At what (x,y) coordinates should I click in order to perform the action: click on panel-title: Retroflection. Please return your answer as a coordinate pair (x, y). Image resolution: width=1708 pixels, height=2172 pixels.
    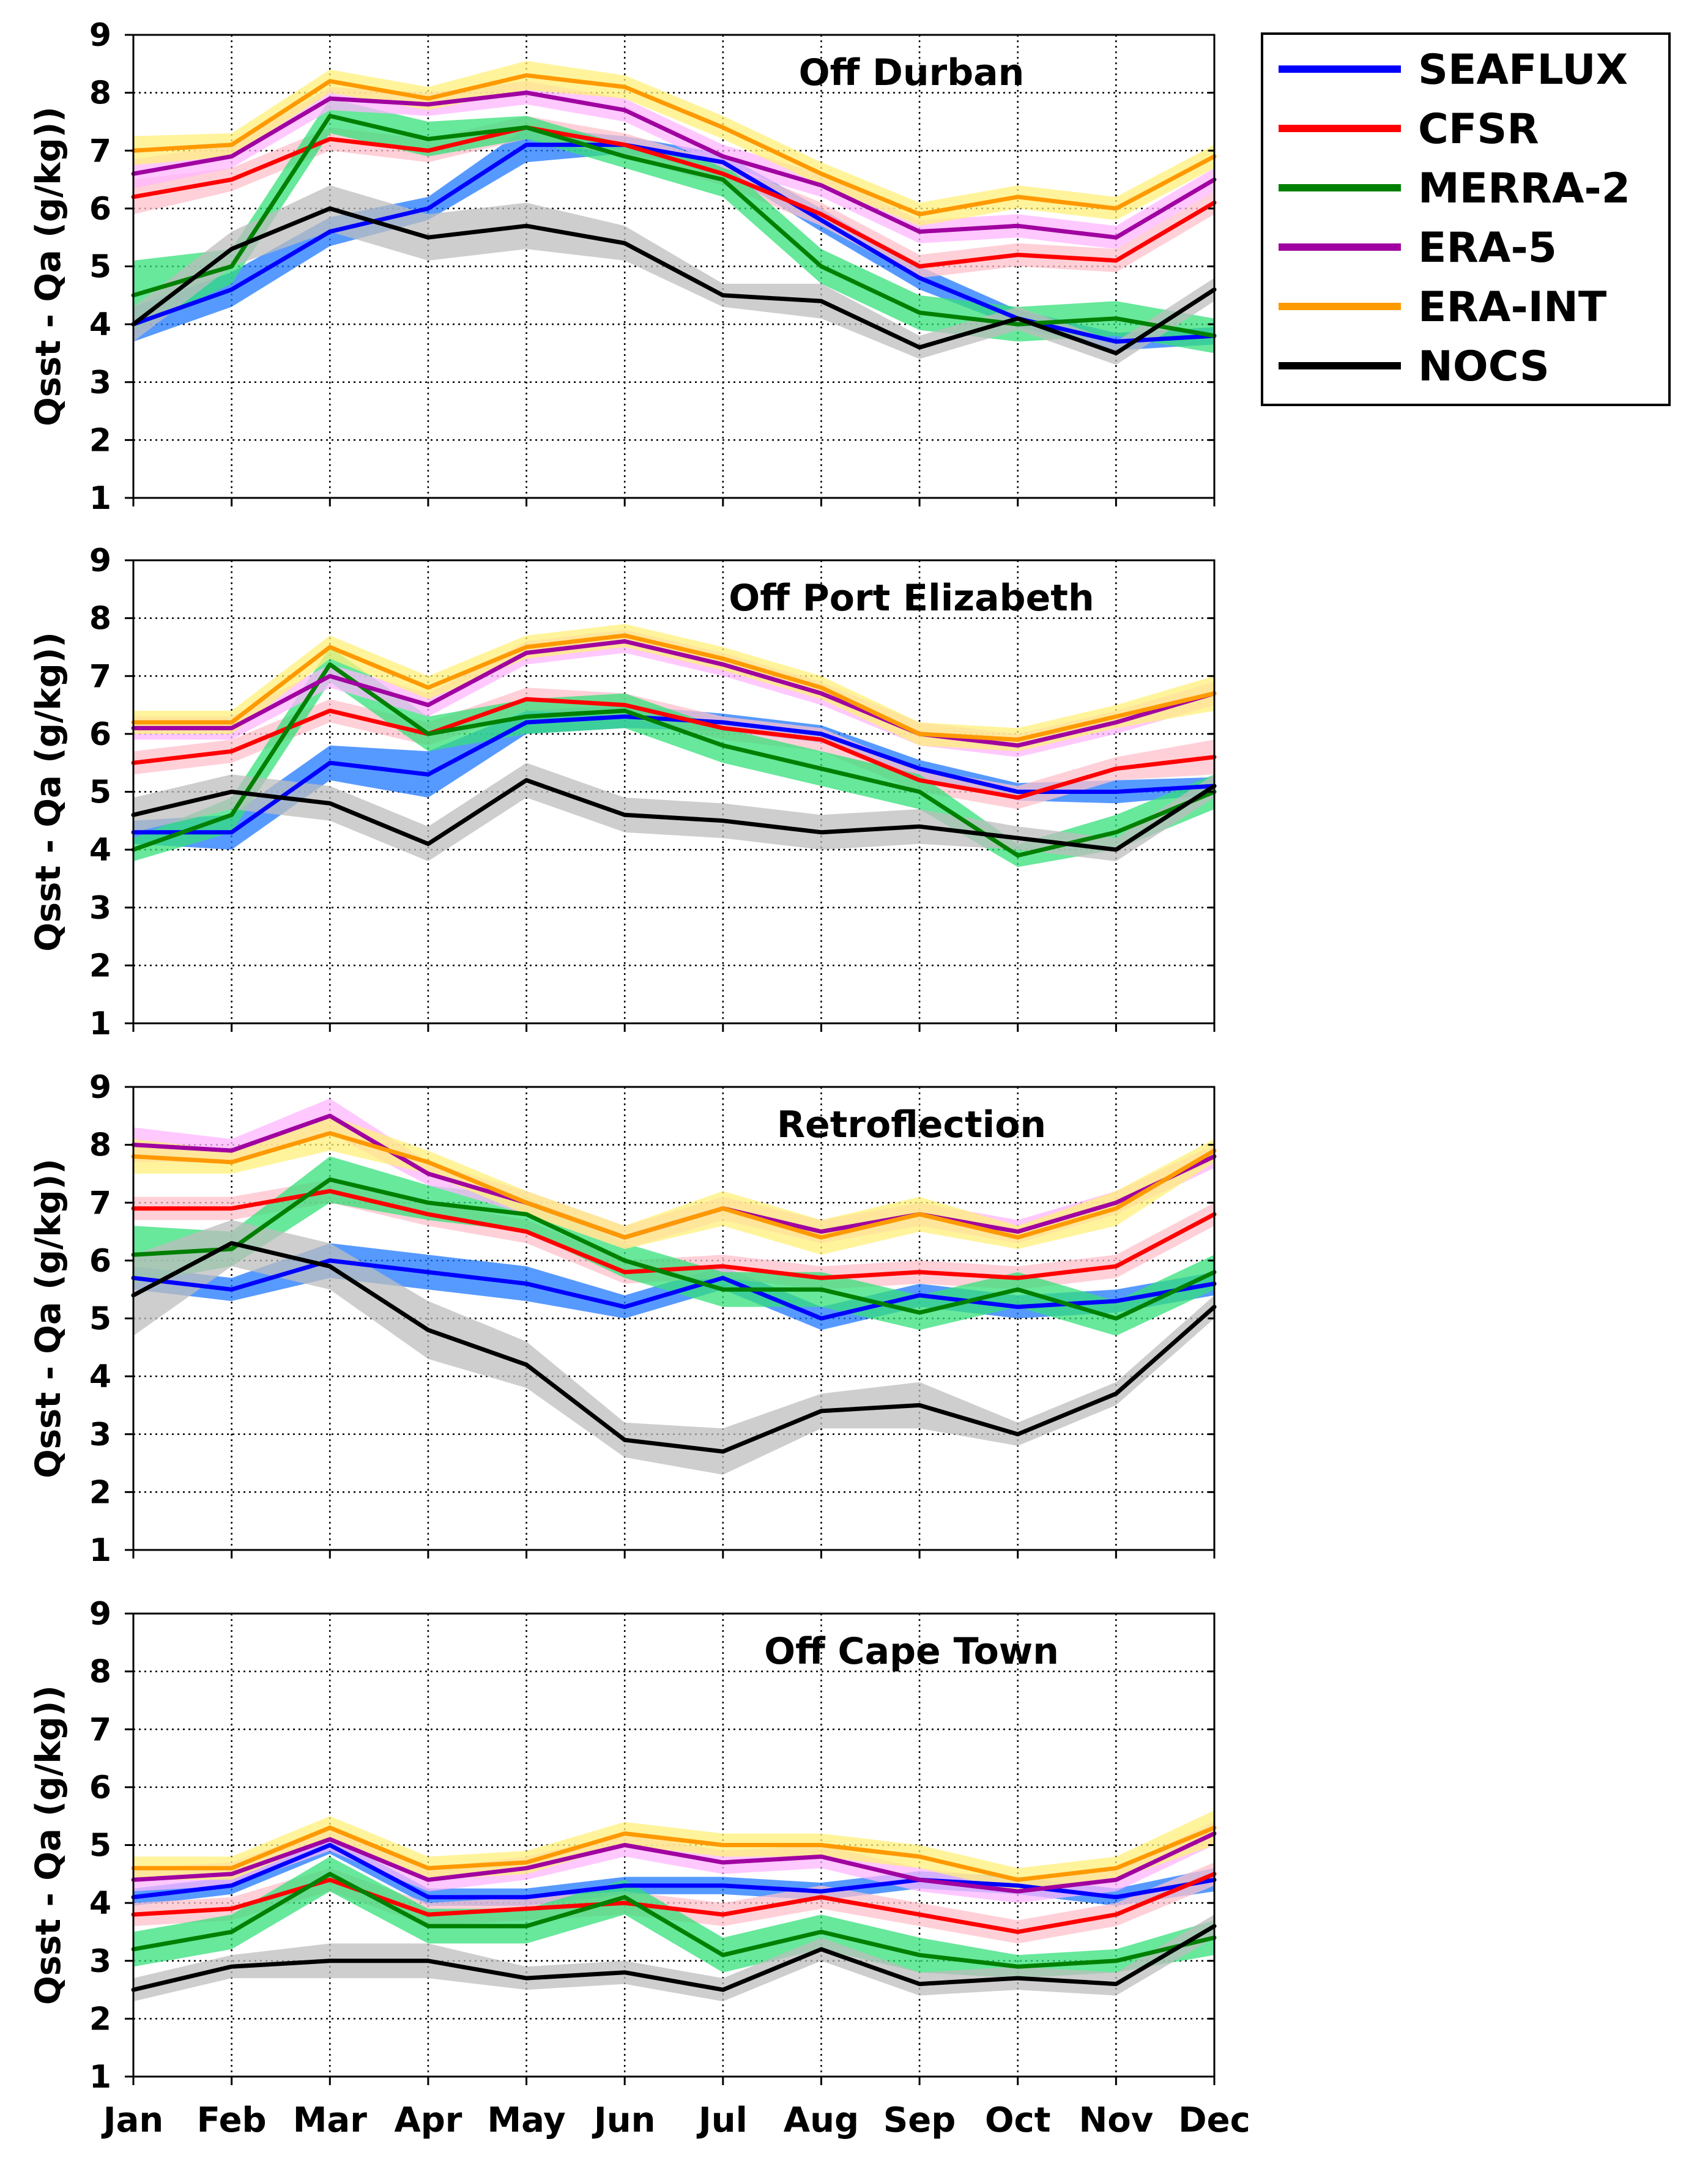
    Looking at the image, I should click on (911, 1124).